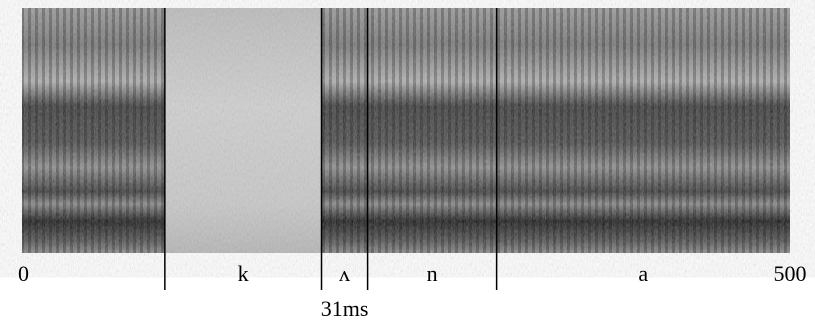 The image size is (815, 325). What do you see at coordinates (790, 273) in the screenshot?
I see `x-tick-label: 500` at bounding box center [790, 273].